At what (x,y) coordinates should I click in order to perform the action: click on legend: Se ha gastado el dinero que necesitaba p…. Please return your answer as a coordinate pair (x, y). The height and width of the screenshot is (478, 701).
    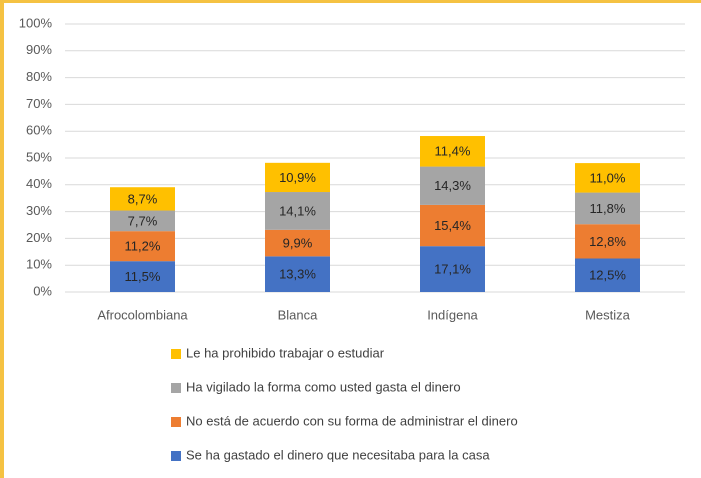
    Looking at the image, I should click on (344, 403).